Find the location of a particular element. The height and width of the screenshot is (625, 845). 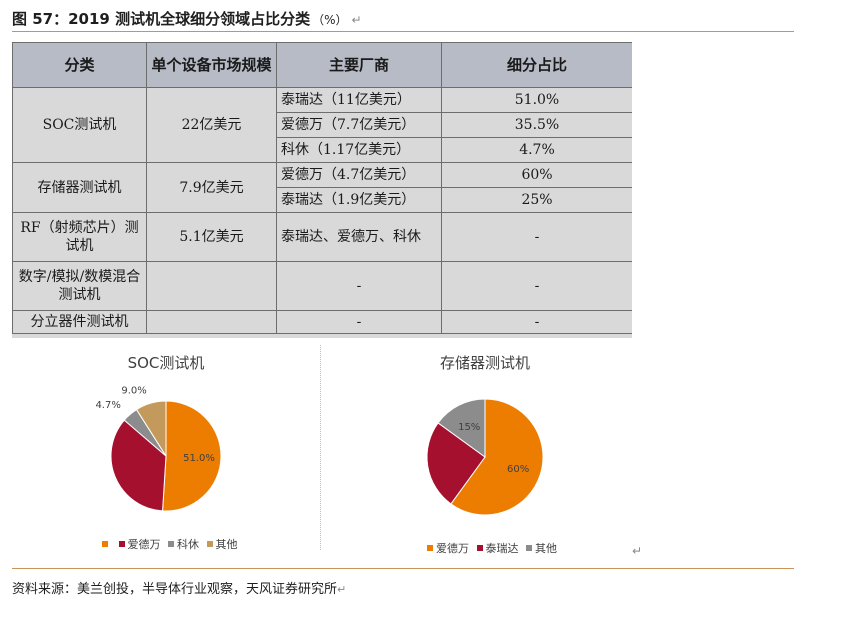

category-cell: 数字/模拟/数模混合测试机 is located at coordinates (79, 286).